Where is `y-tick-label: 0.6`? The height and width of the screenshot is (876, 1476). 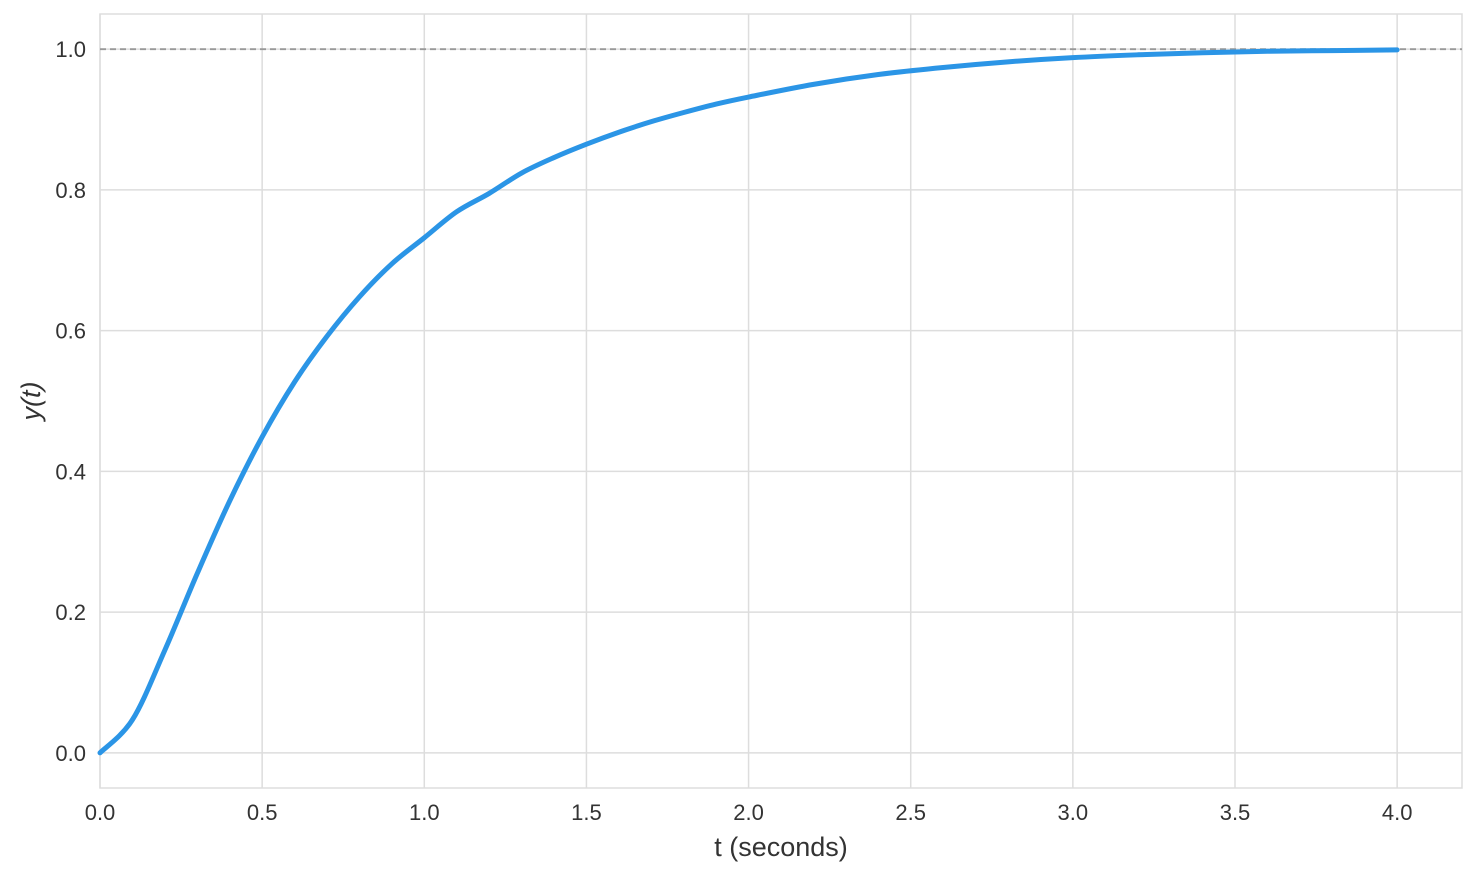
y-tick-label: 0.6 is located at coordinates (70, 331).